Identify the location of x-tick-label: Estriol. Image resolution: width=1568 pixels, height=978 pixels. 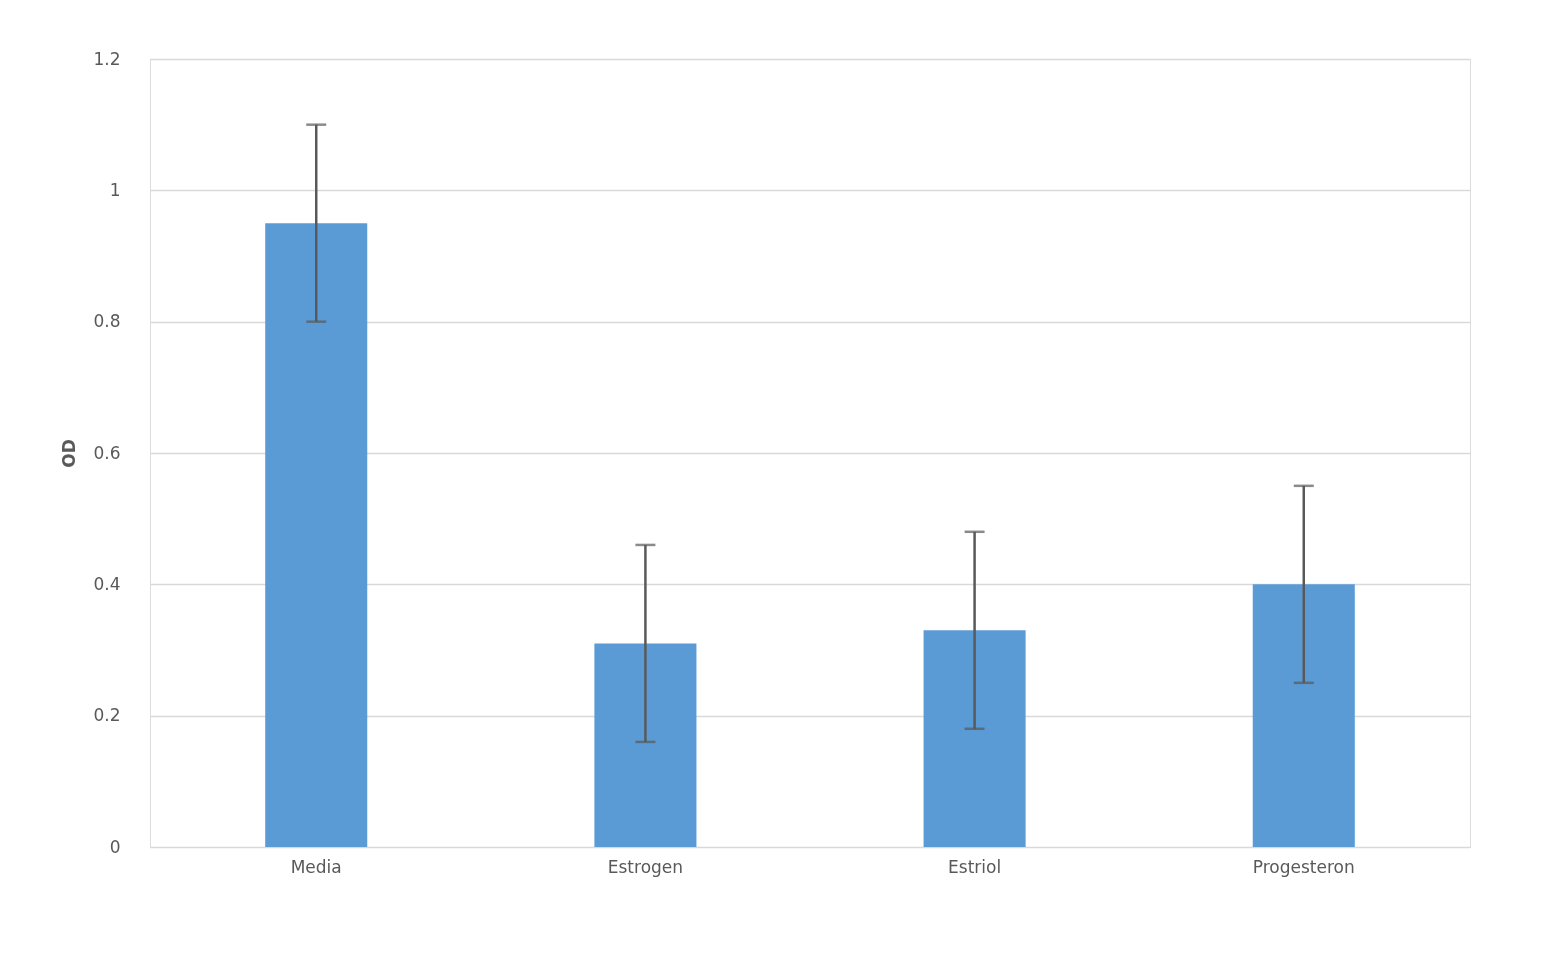
(975, 866).